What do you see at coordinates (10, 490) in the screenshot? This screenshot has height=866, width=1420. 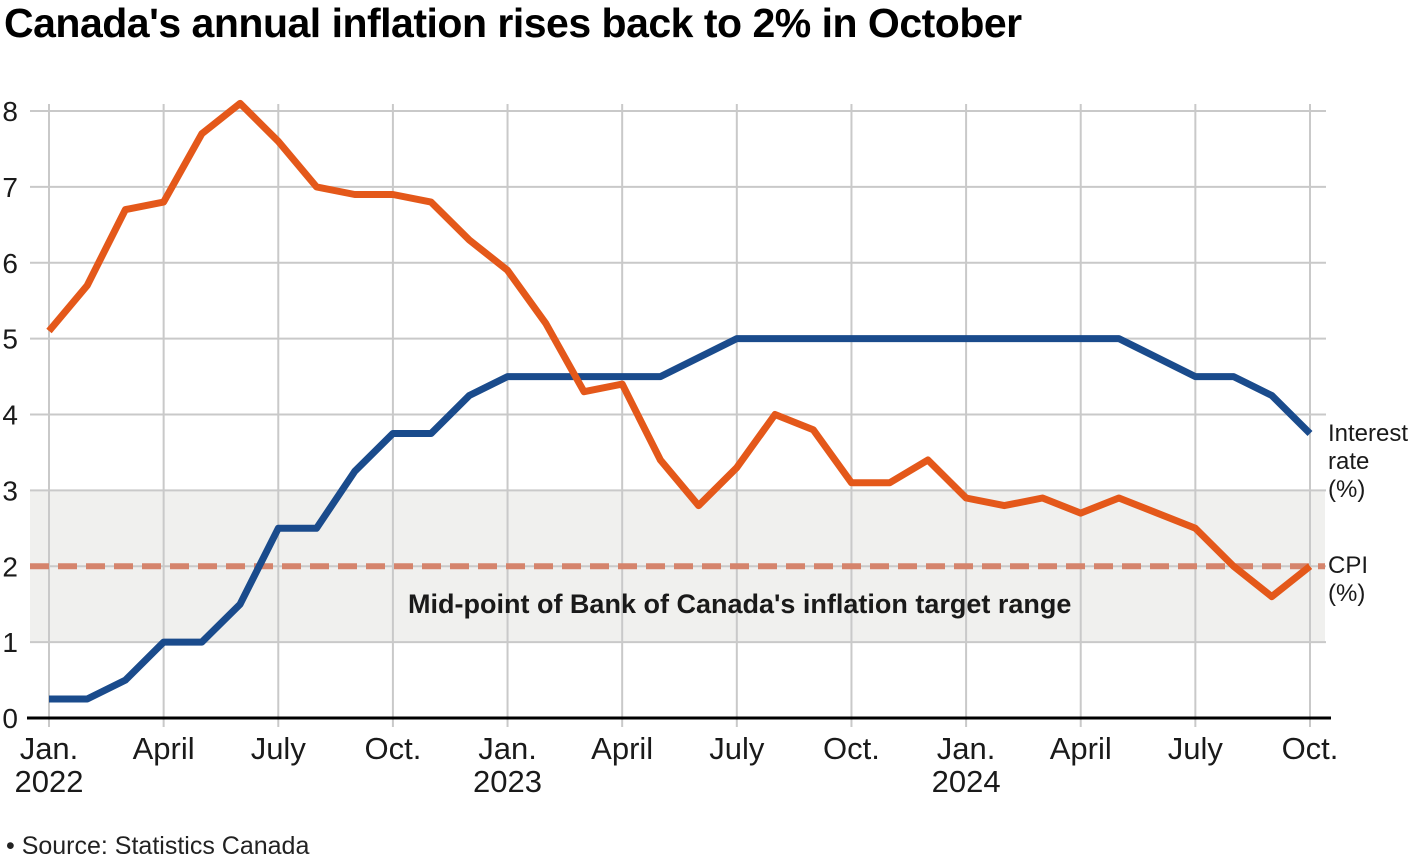 I see `y-axis-label: 3` at bounding box center [10, 490].